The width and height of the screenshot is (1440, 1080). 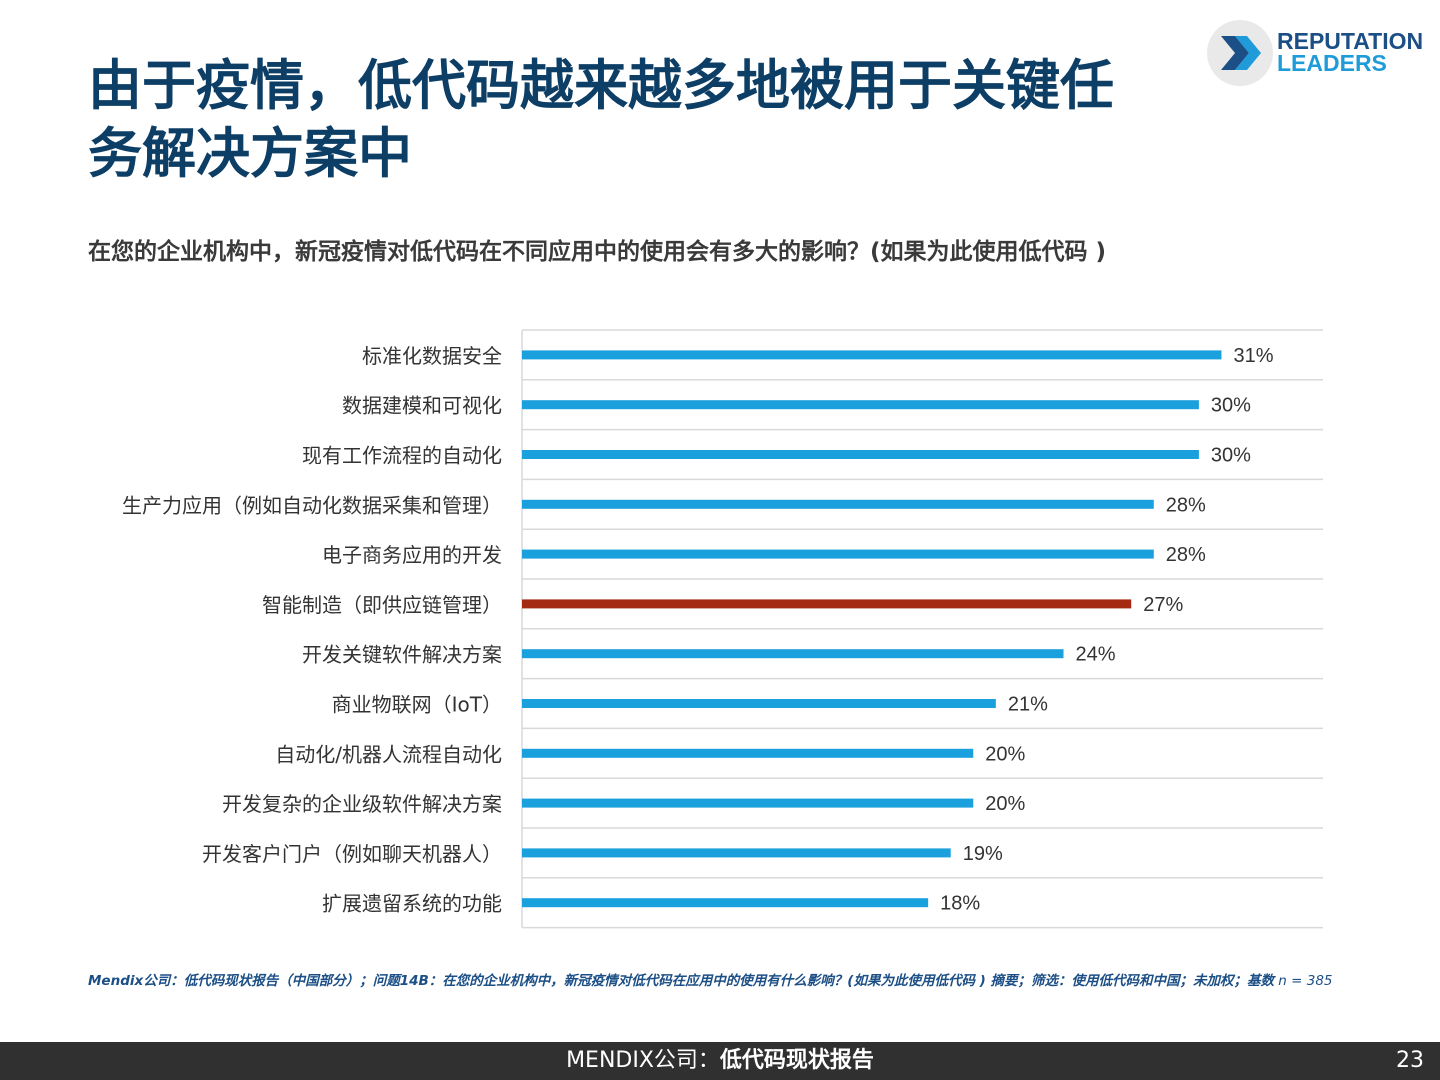 I want to click on value-label: 21%, so click(x=1028, y=705).